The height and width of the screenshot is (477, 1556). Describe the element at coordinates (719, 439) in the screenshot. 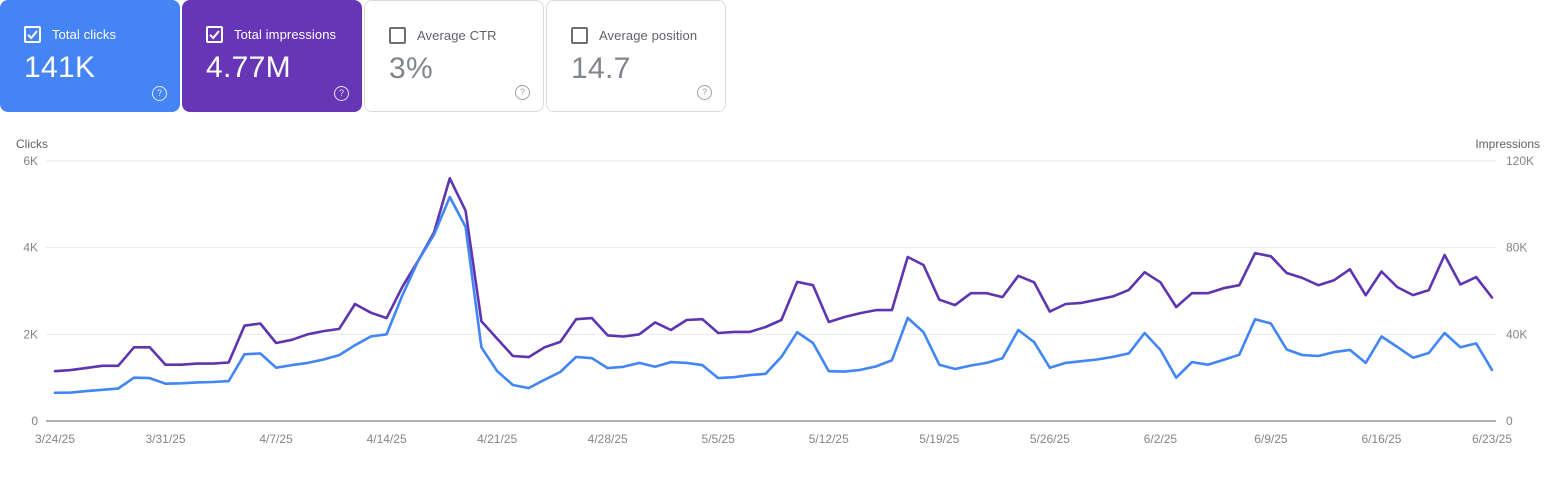

I see `x-tick-label: 5/5/25` at that location.